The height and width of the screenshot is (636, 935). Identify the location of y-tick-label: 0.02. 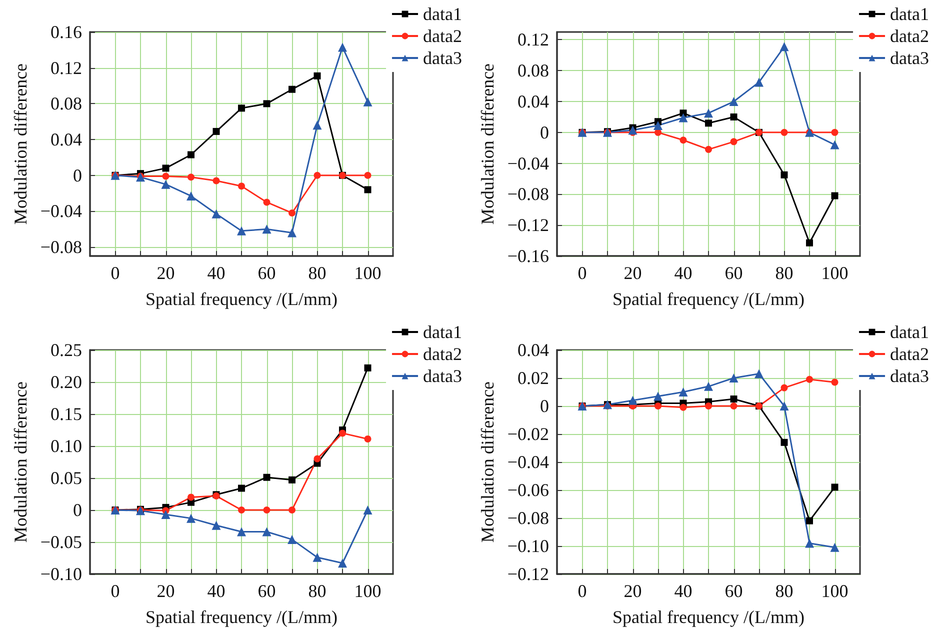
(533, 378).